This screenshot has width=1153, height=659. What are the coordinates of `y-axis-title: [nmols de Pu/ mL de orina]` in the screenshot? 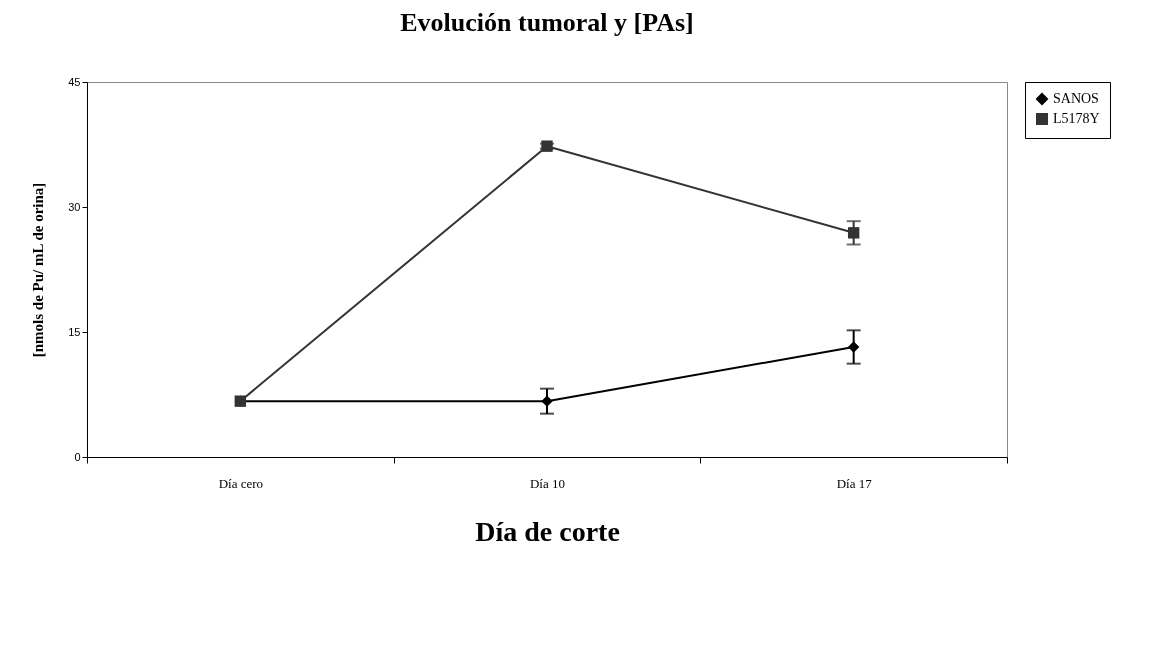 It's located at (38, 270).